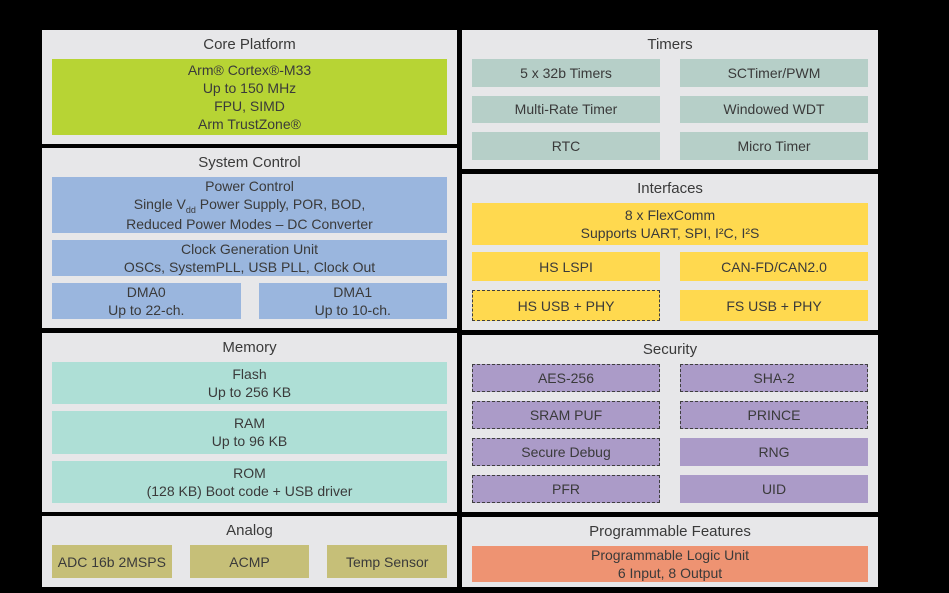 The height and width of the screenshot is (593, 949). What do you see at coordinates (670, 349) in the screenshot?
I see `security-title: Security` at bounding box center [670, 349].